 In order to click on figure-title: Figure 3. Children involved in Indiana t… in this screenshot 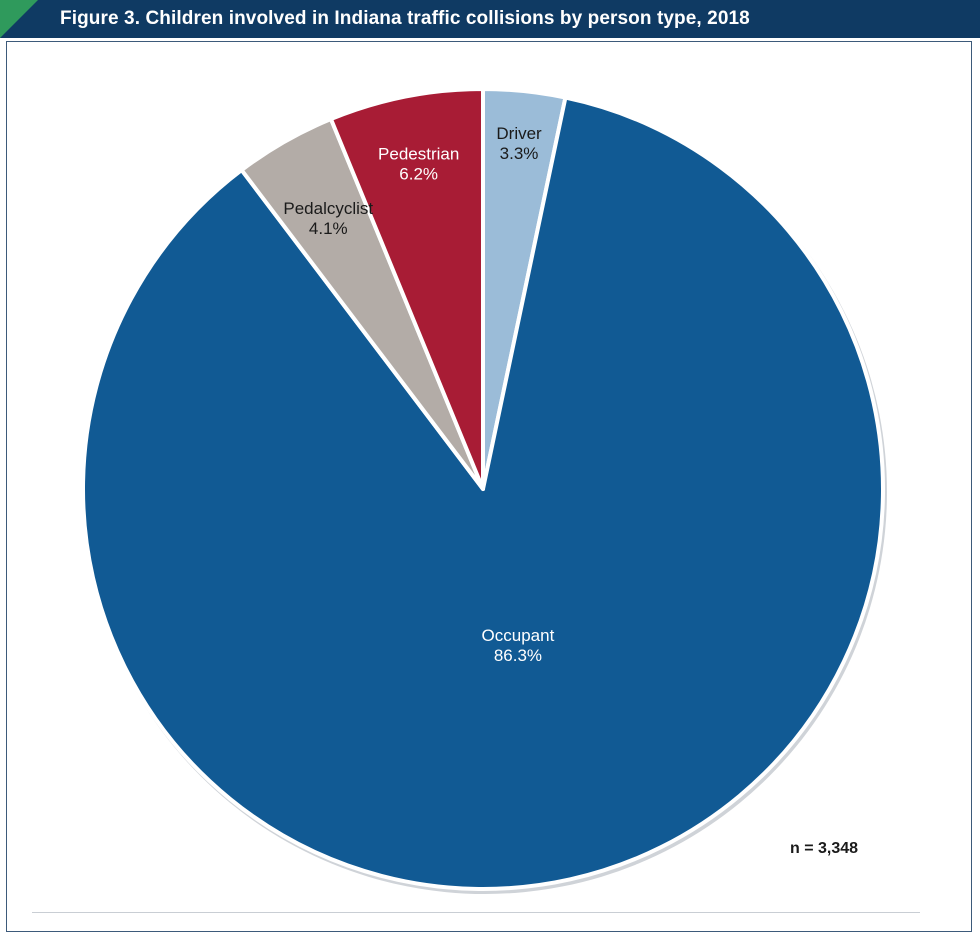, I will do `click(405, 18)`.